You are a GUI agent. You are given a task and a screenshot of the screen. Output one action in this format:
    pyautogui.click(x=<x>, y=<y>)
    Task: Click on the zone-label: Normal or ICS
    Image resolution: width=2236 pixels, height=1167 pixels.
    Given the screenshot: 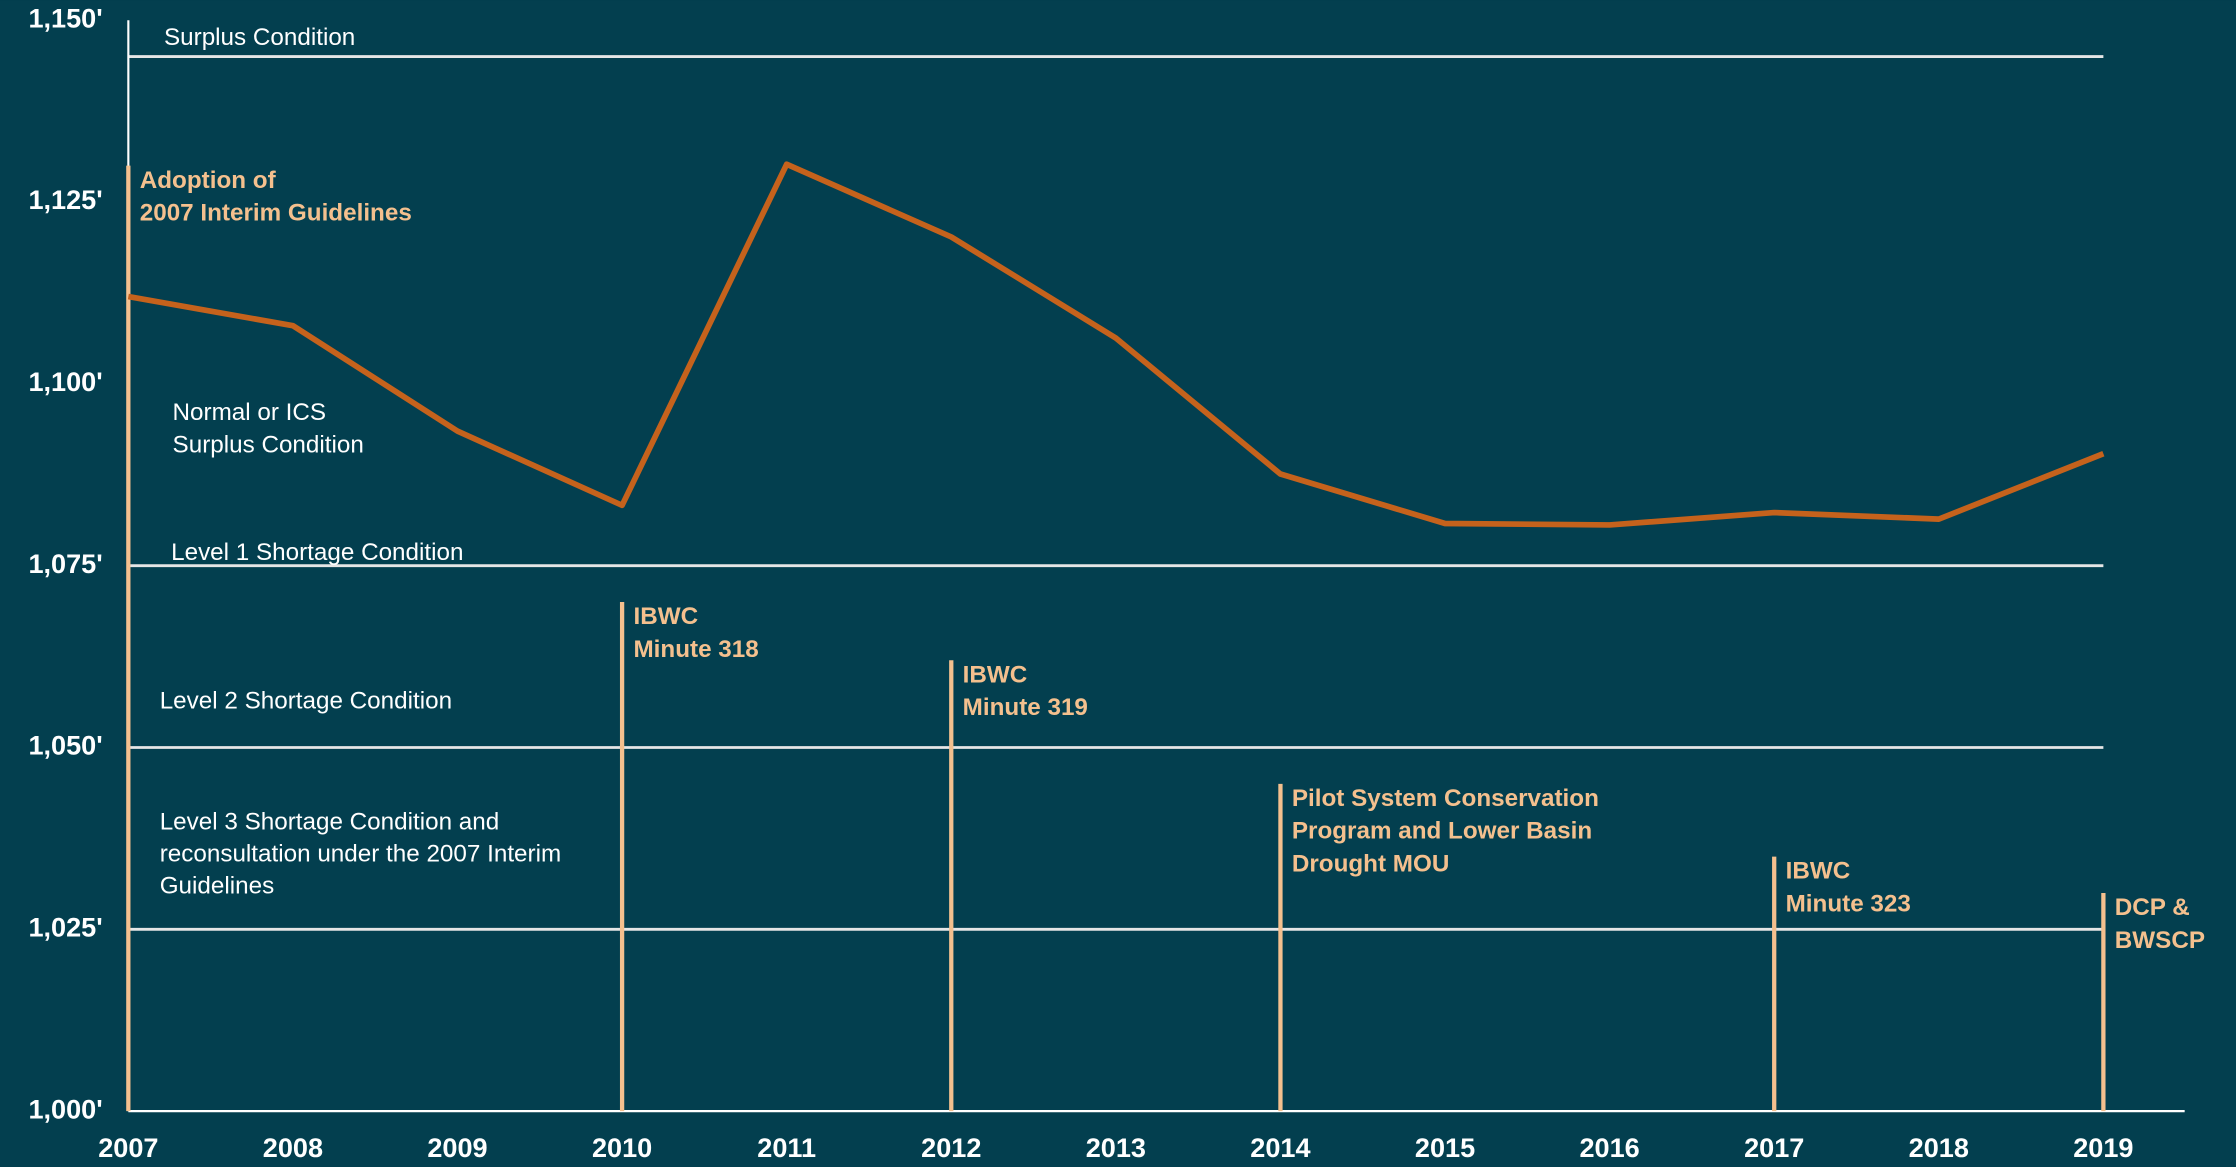 What is the action you would take?
    pyautogui.click(x=250, y=412)
    